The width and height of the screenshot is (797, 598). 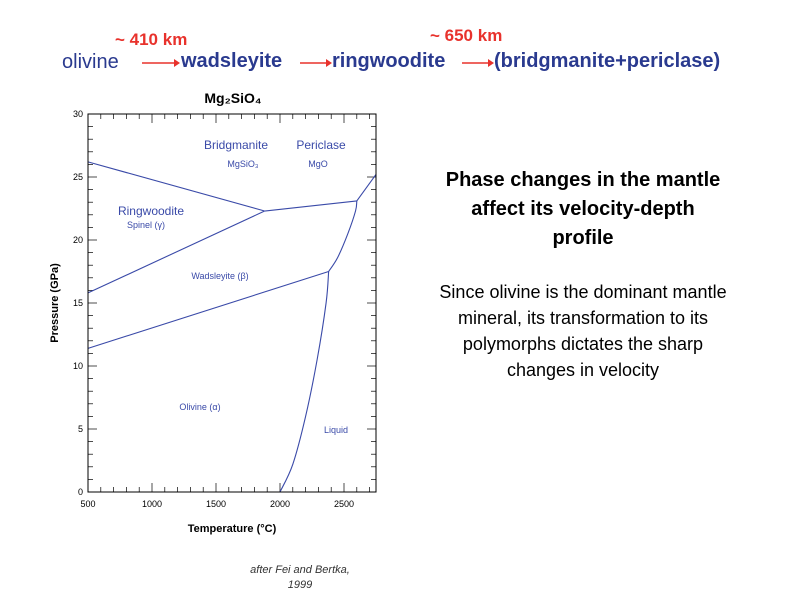 What do you see at coordinates (208, 309) in the screenshot?
I see `boundary-olivine-wadsleyite` at bounding box center [208, 309].